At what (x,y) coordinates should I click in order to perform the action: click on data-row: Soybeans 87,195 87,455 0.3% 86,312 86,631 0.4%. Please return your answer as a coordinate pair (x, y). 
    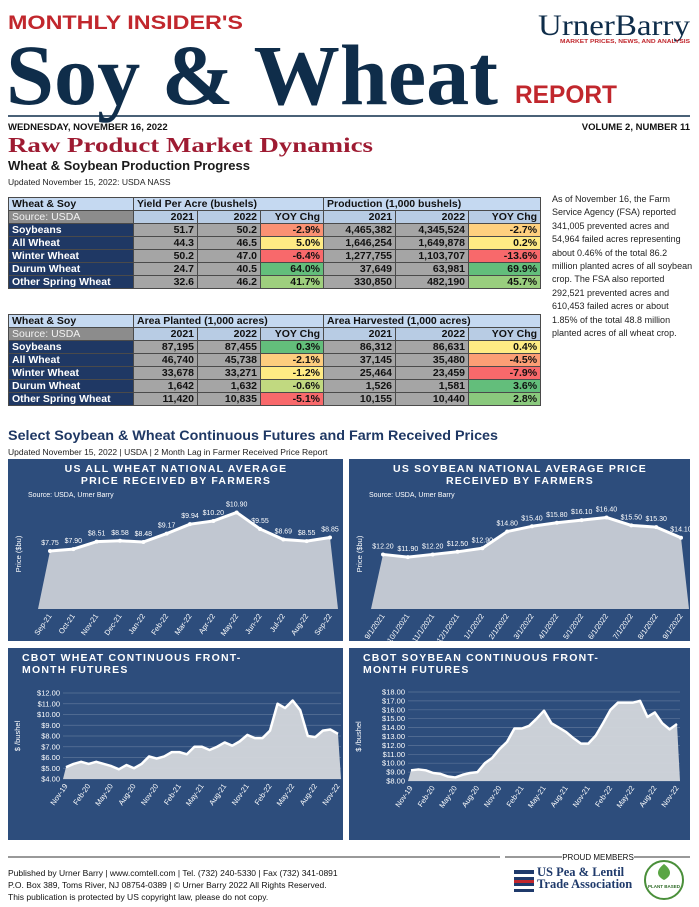
    Looking at the image, I should click on (275, 347).